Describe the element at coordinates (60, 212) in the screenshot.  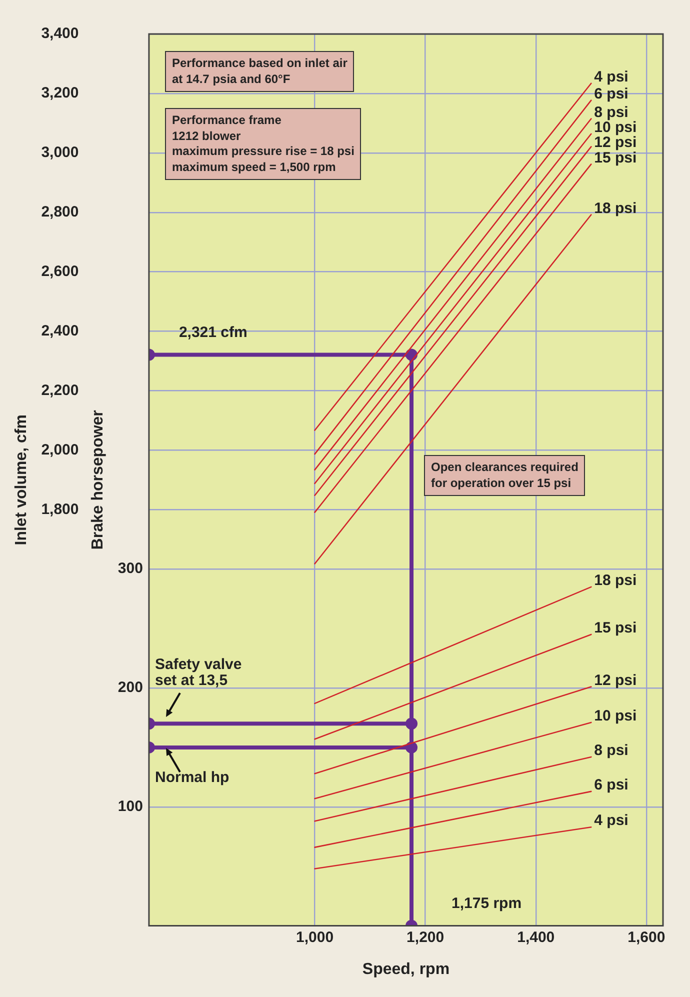
I see `y-tick-label: 2,800` at that location.